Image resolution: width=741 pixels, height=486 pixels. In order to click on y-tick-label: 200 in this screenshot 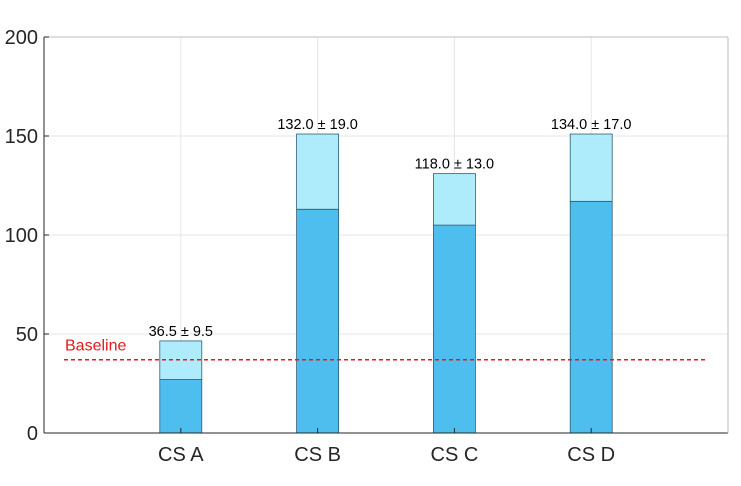, I will do `click(21, 38)`.